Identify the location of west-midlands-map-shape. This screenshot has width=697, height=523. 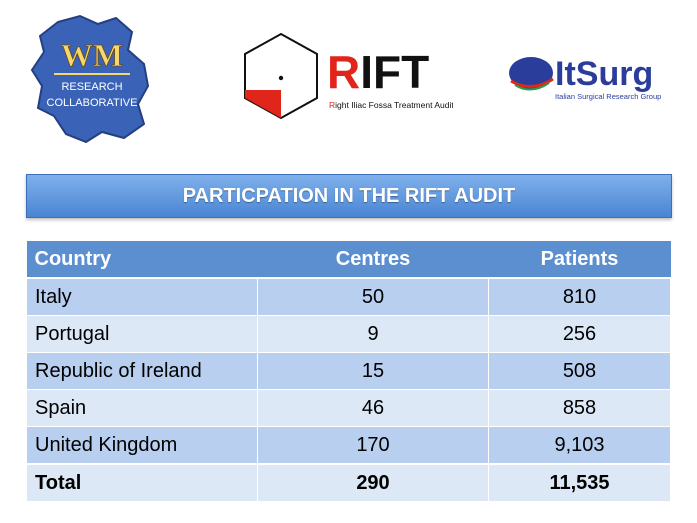
(90, 79).